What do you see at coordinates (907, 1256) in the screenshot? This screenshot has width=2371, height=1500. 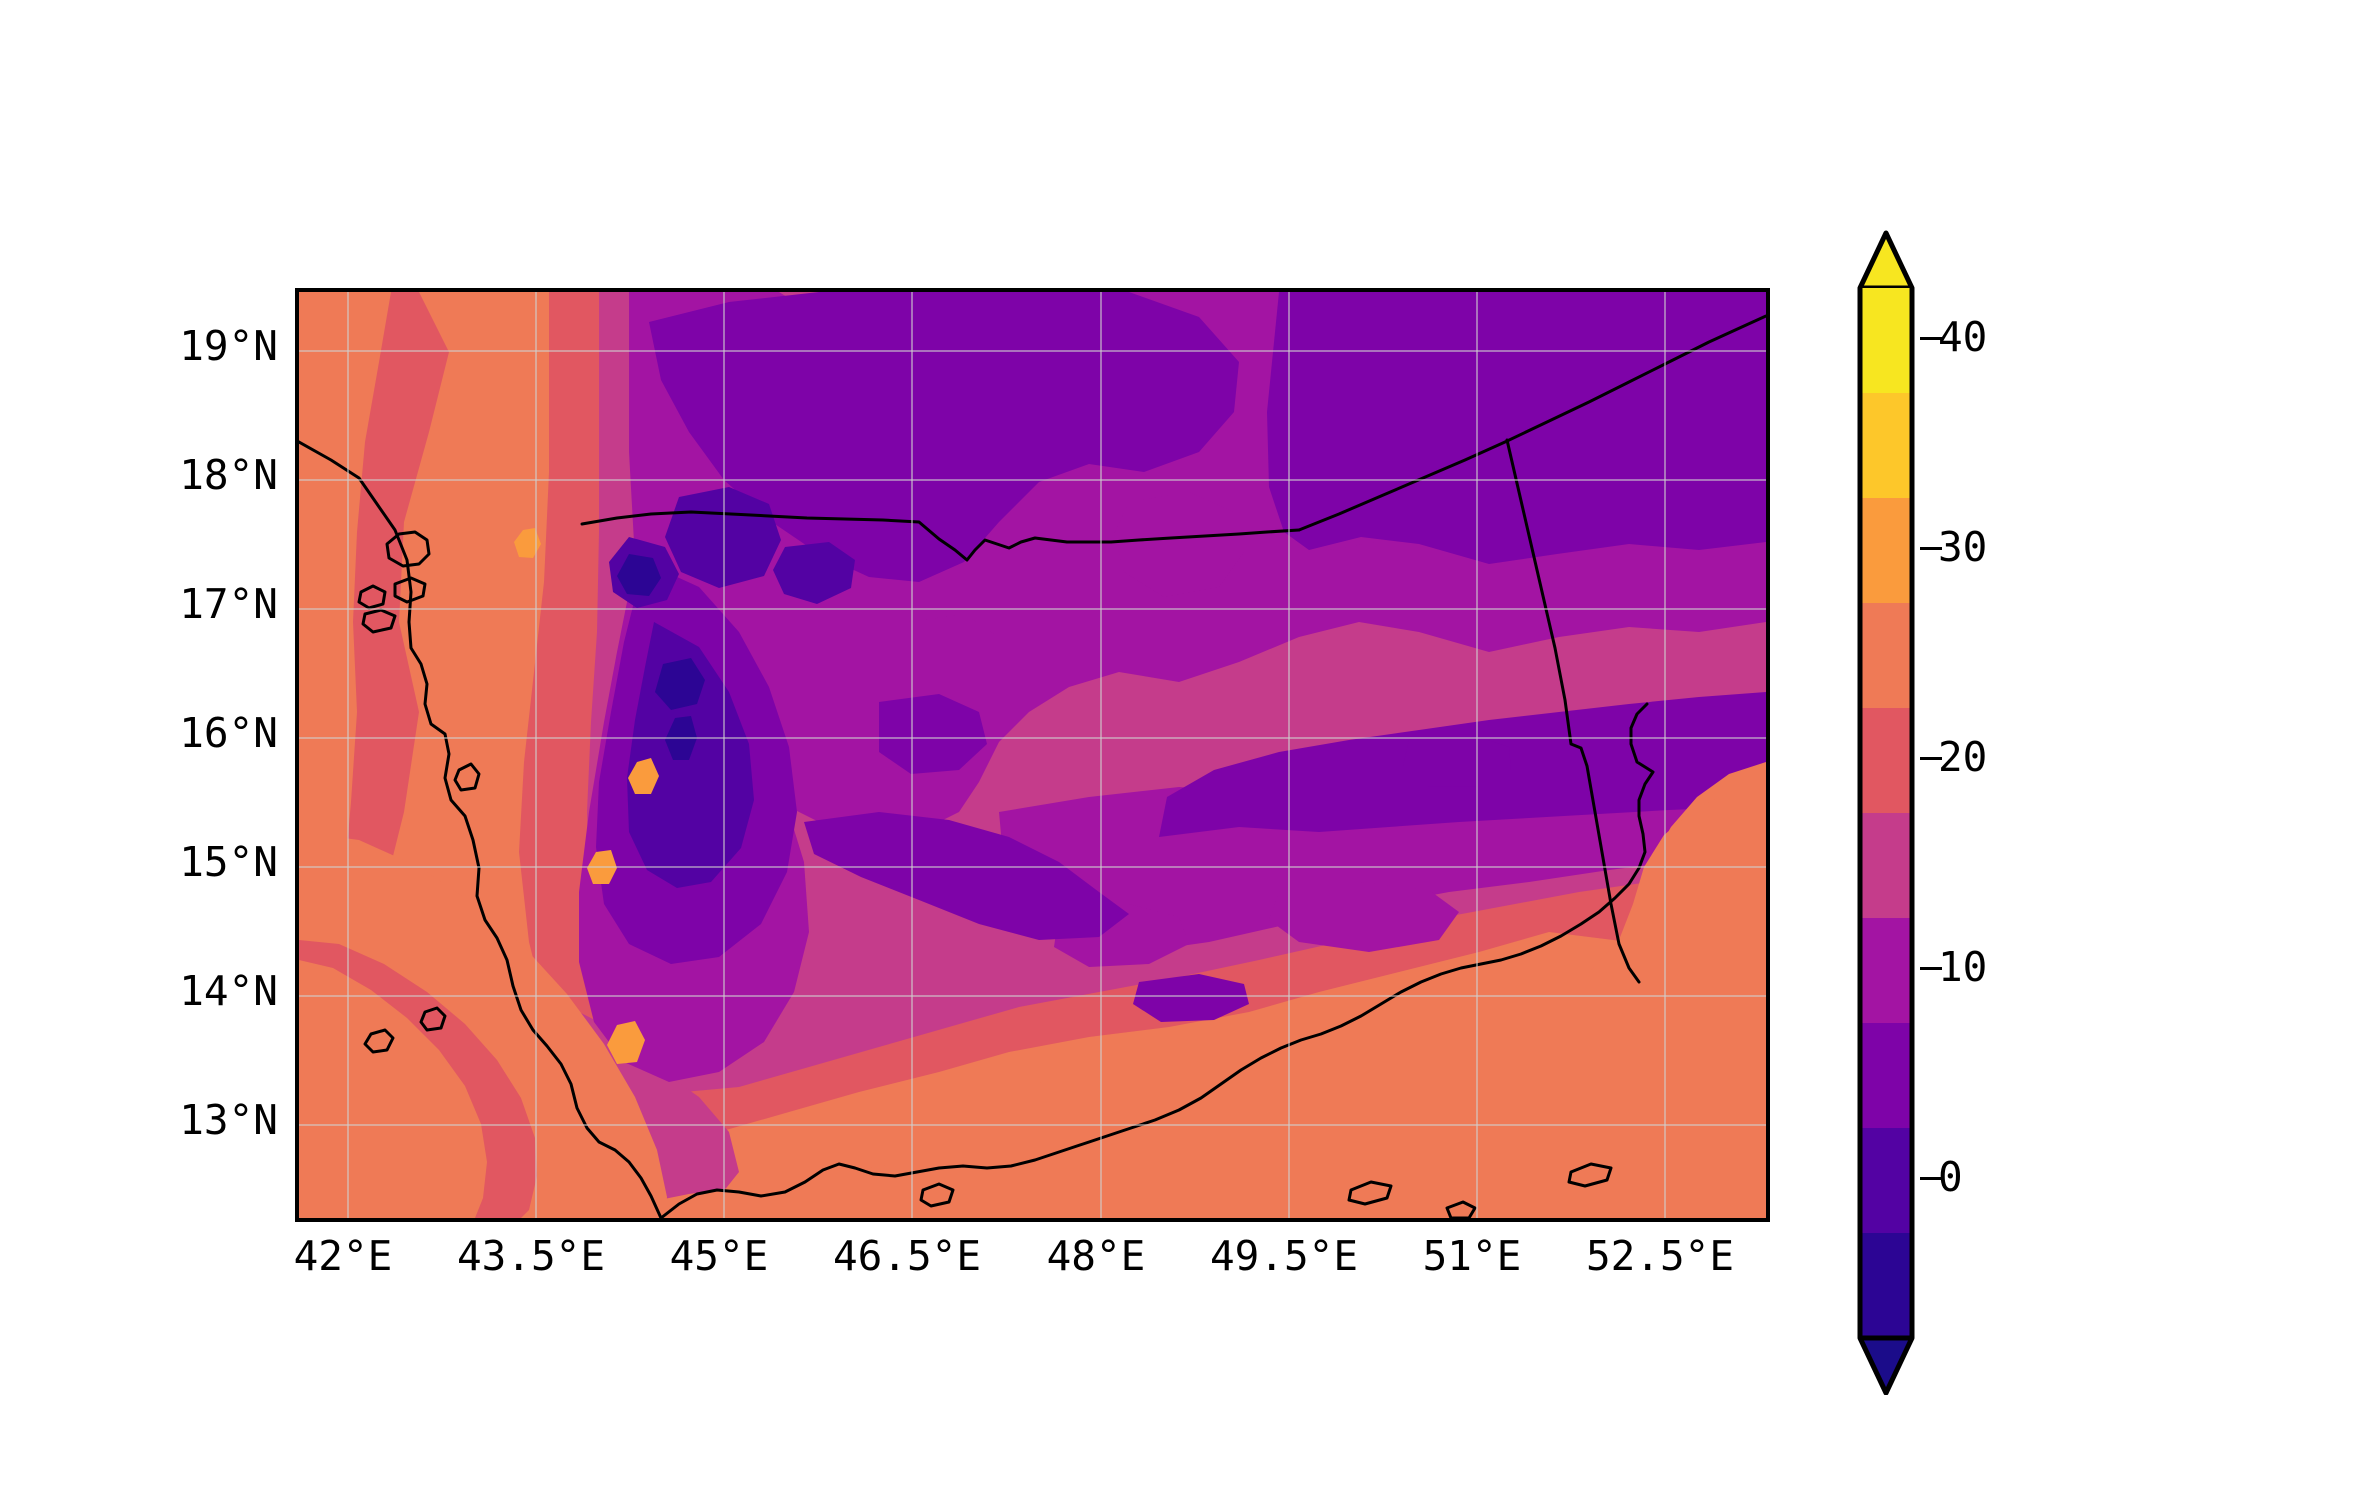 I see `xtick-label: 46.5°E` at bounding box center [907, 1256].